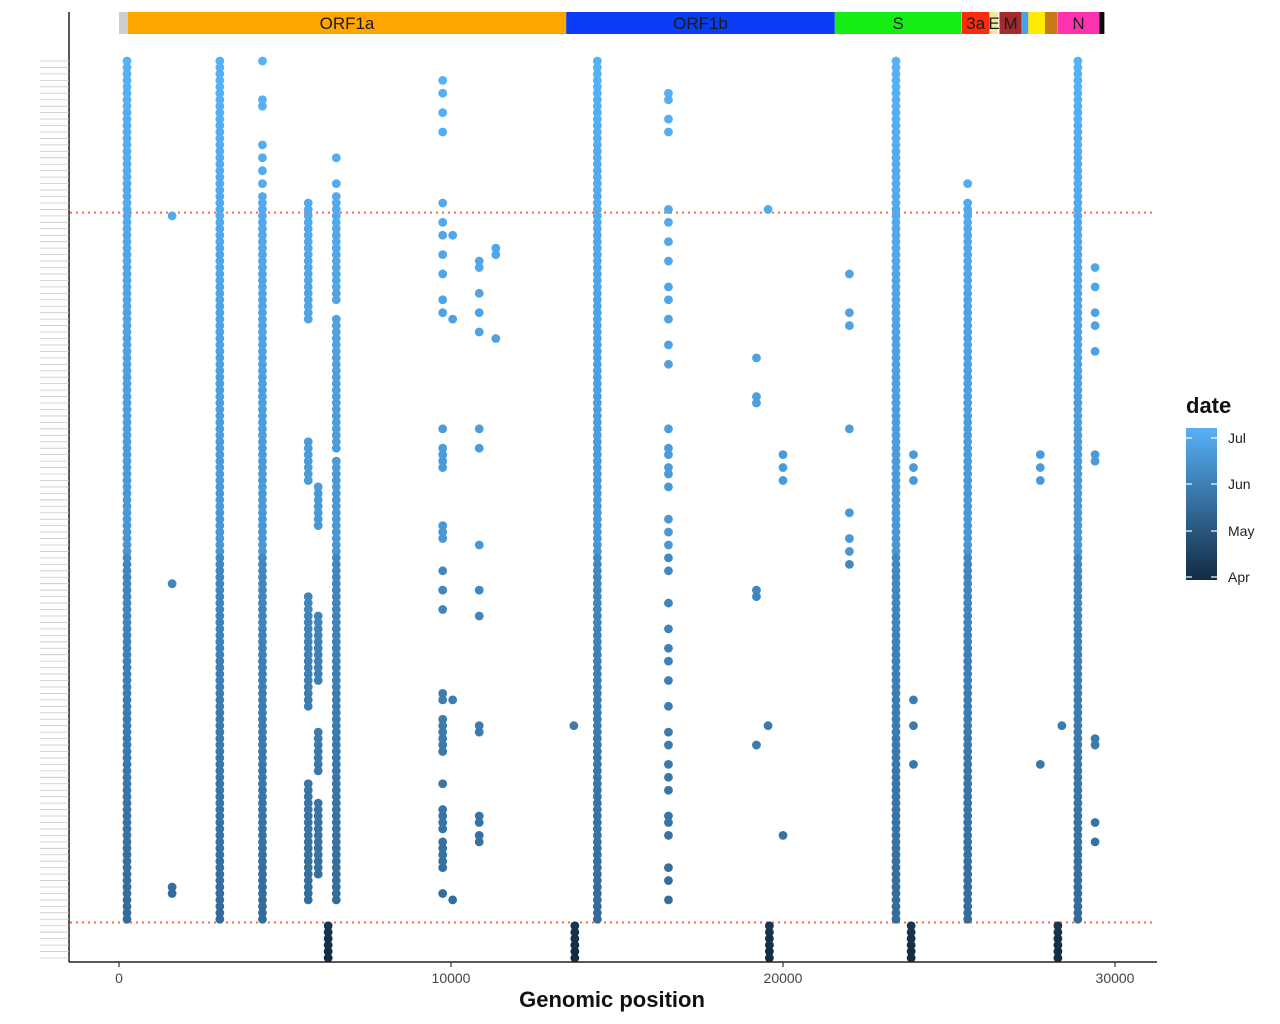  What do you see at coordinates (451, 978) in the screenshot?
I see `x-tick-label: 10000` at bounding box center [451, 978].